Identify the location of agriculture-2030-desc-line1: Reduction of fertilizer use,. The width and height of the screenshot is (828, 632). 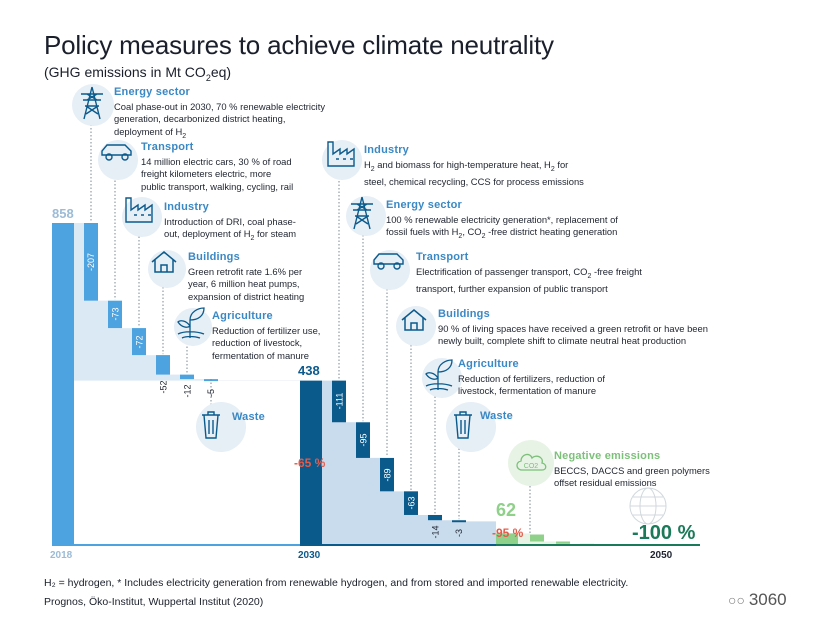
(266, 330).